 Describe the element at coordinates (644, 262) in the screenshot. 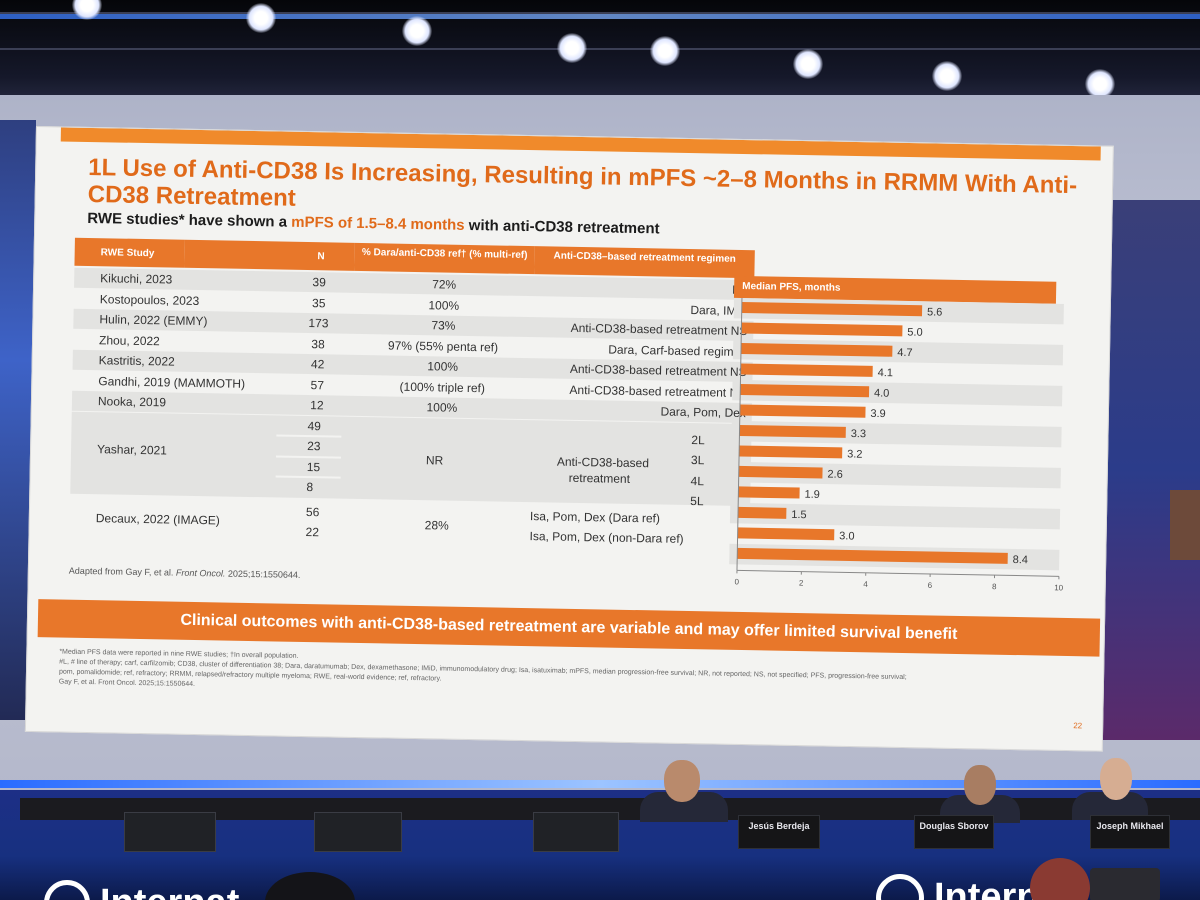

I see `header-regimen: Anti-CD38–based retreatment regimen` at that location.